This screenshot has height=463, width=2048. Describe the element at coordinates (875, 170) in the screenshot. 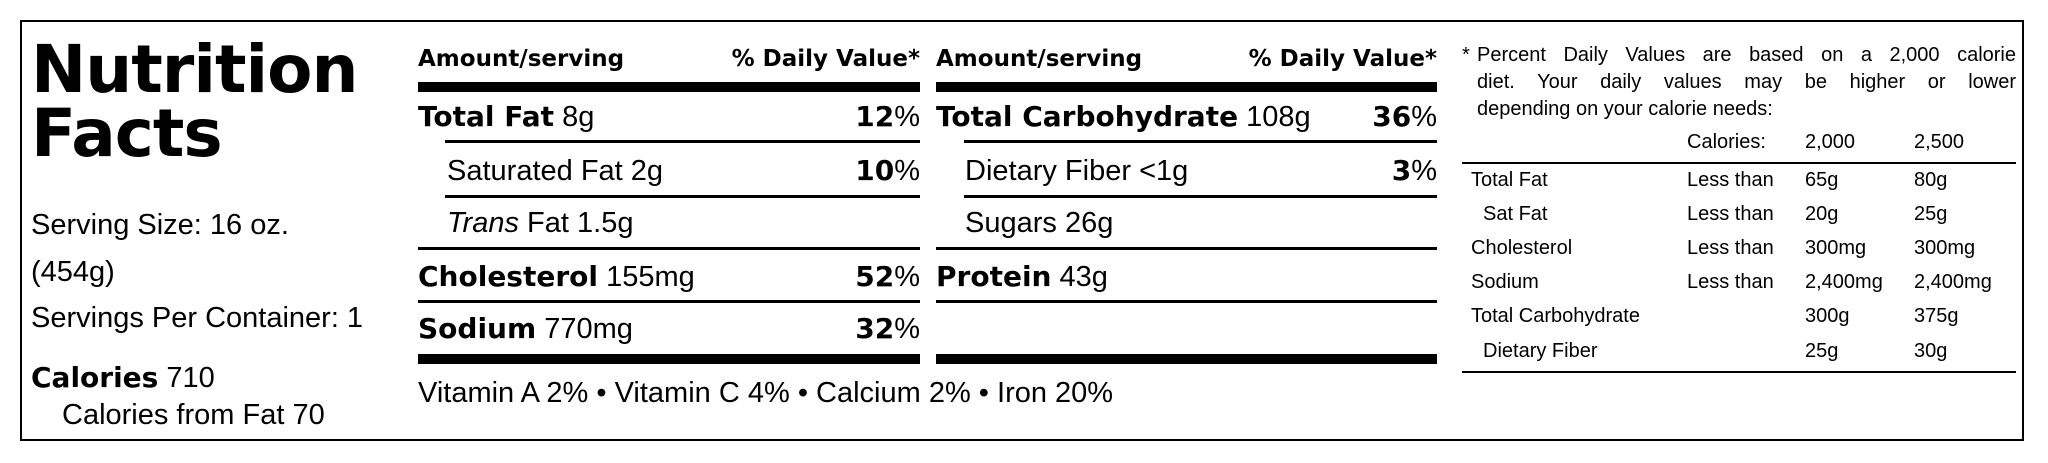

I see `pct-value: 10` at that location.